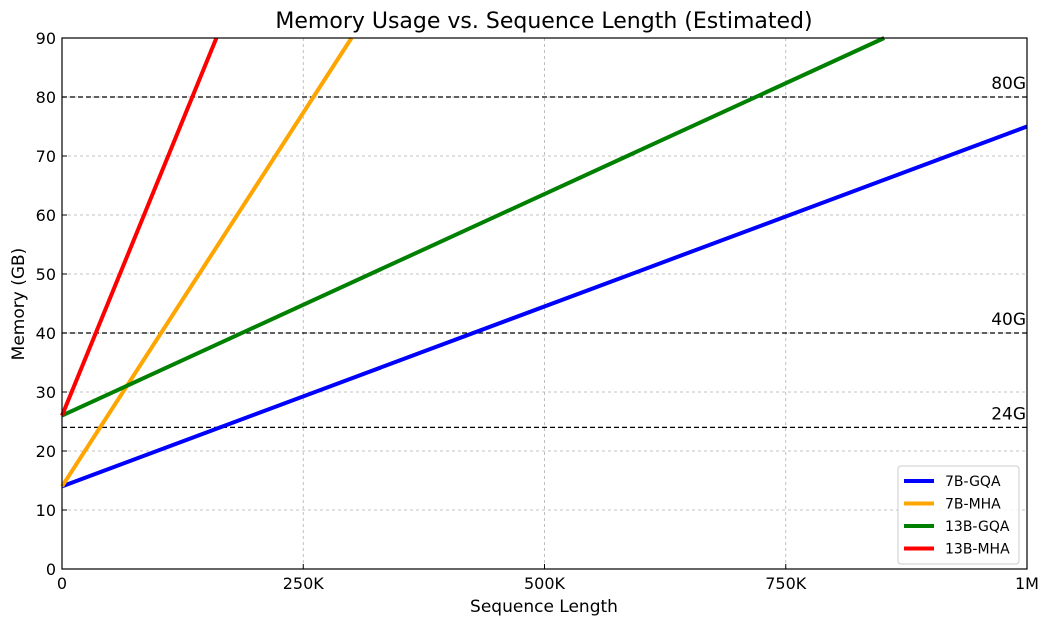 Image resolution: width=1050 pixels, height=626 pixels. I want to click on x-tick-label: 1M, so click(1027, 583).